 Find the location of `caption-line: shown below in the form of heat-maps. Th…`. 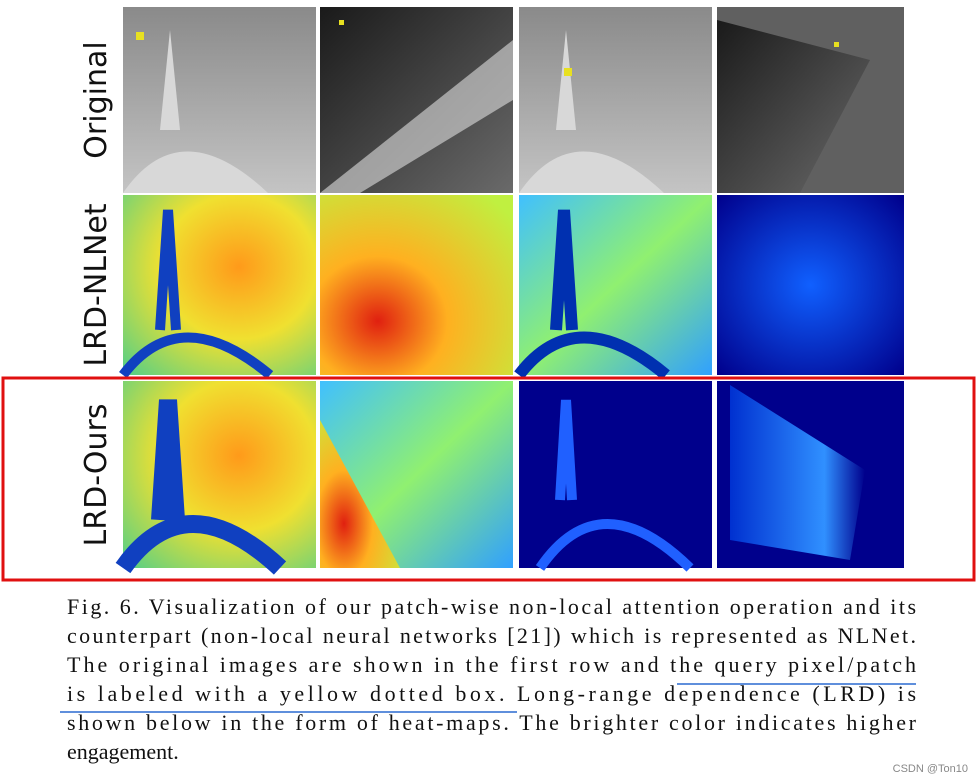

caption-line: shown below in the form of heat-maps. Th… is located at coordinates (492, 722).